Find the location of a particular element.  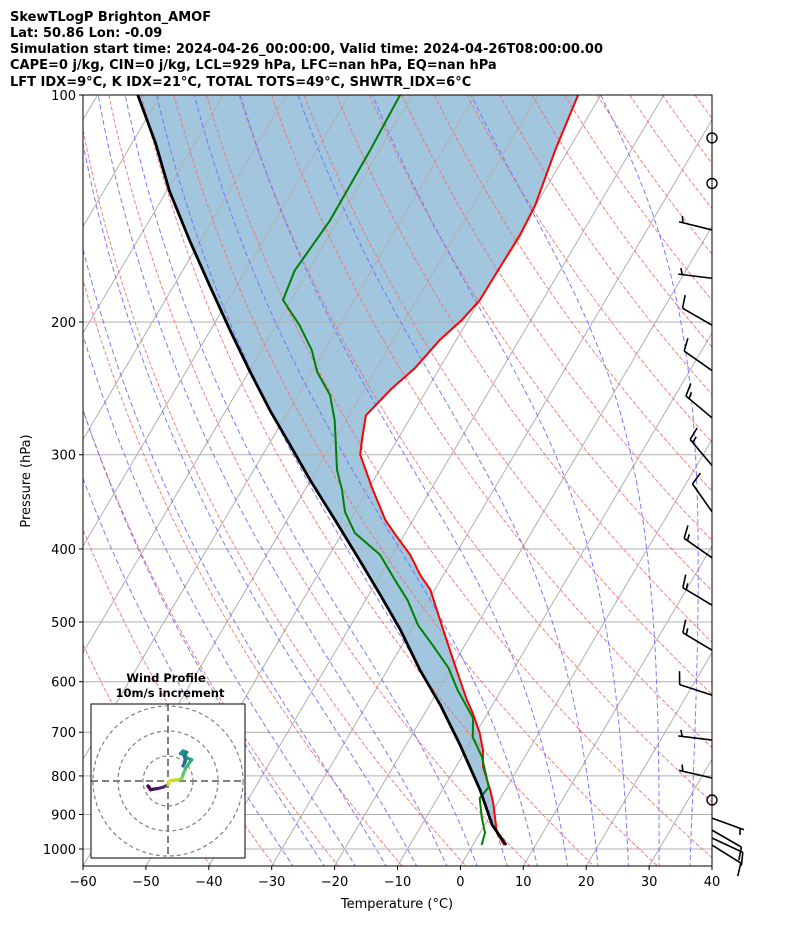

wind-barbs is located at coordinates (711, 504).